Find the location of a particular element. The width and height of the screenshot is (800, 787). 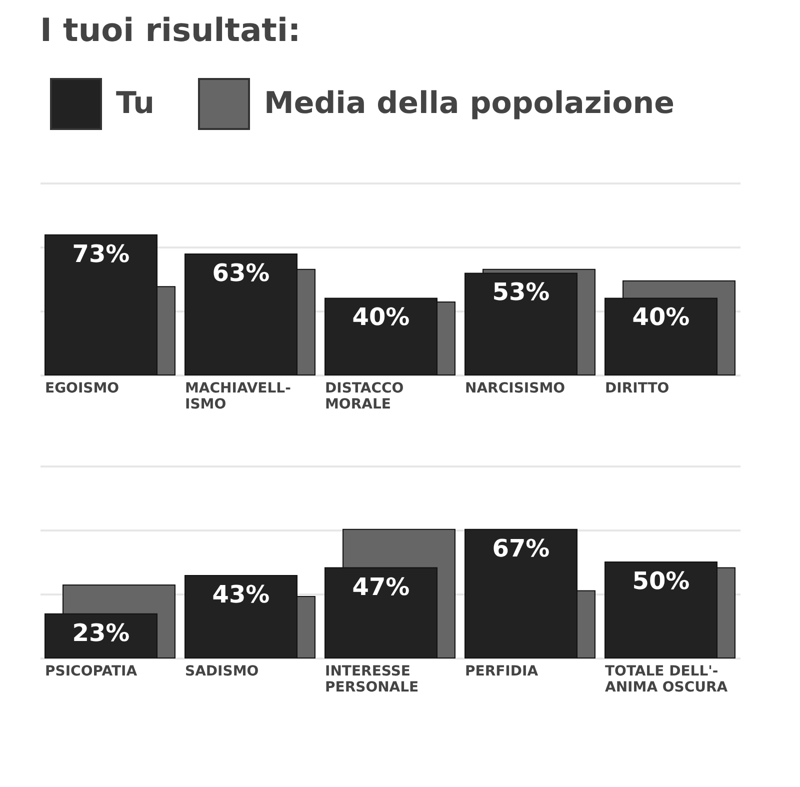

x-tick-label: INTERESSE PERSONALE is located at coordinates (372, 680).